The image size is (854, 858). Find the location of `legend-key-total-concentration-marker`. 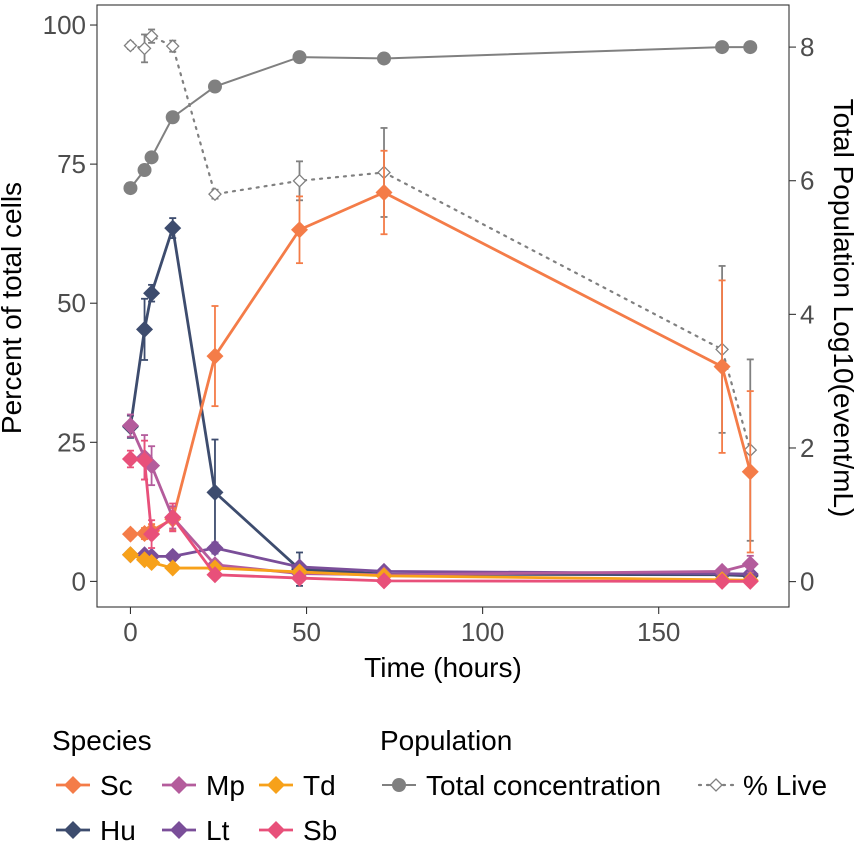

legend-key-total-concentration-marker is located at coordinates (399, 785).